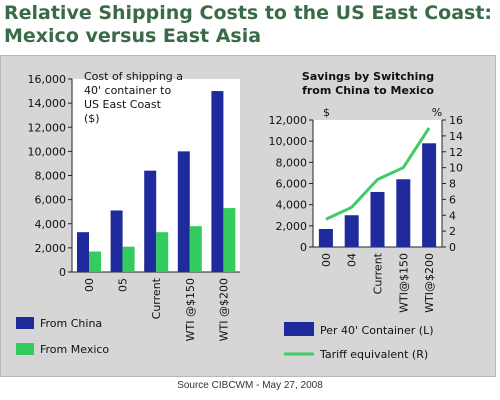  What do you see at coordinates (292, 184) in the screenshot?
I see `right-left-y-tick-label: 6,000` at bounding box center [292, 184].